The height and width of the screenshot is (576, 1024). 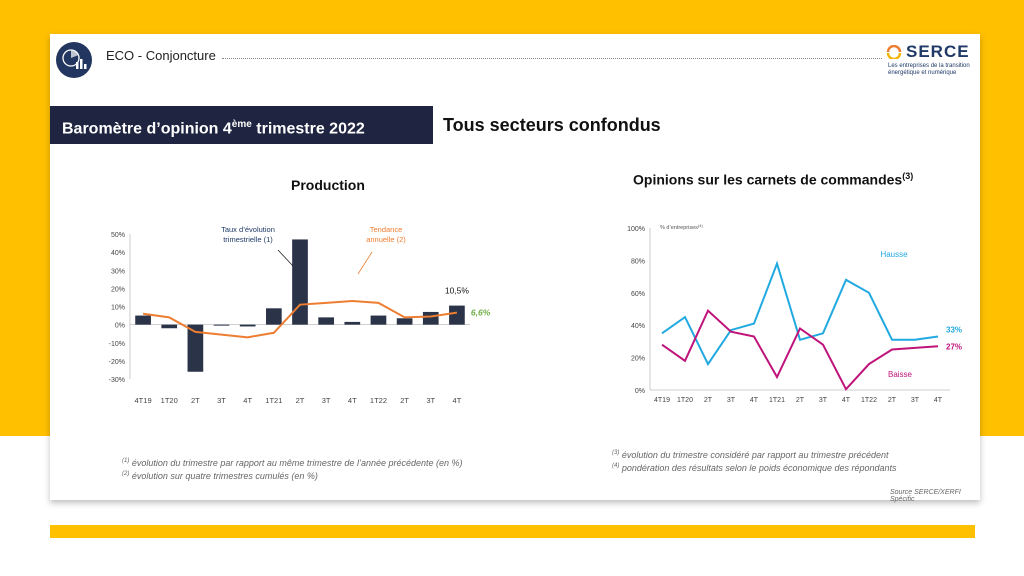 What do you see at coordinates (552, 58) in the screenshot?
I see `header-divider` at bounding box center [552, 58].